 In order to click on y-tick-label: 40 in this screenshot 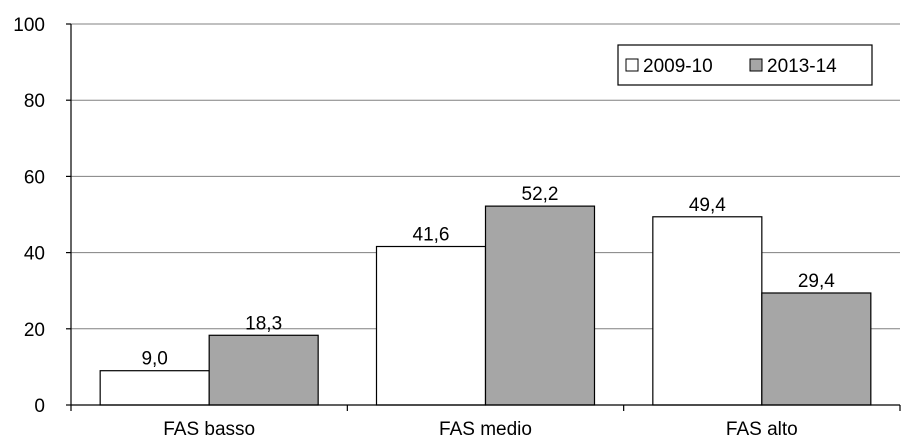, I will do `click(34, 254)`.